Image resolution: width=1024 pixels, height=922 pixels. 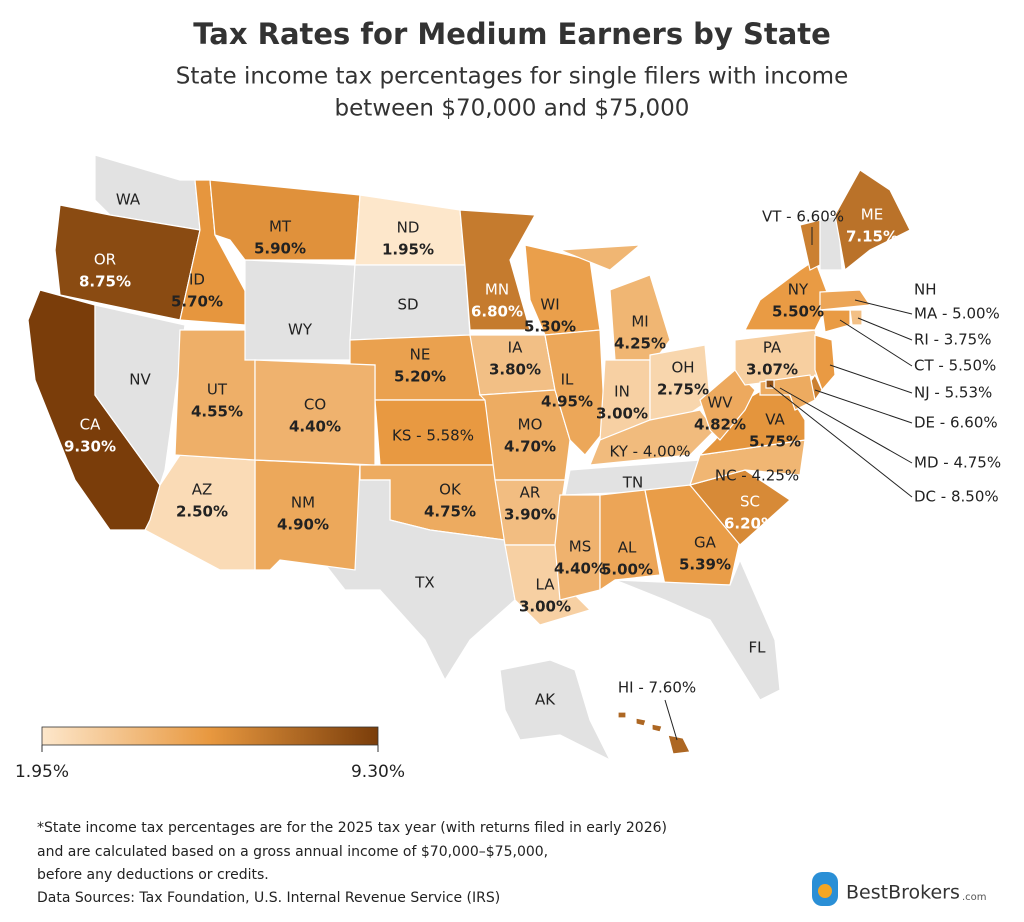 I want to click on state-rate: 5.20%, so click(x=420, y=377).